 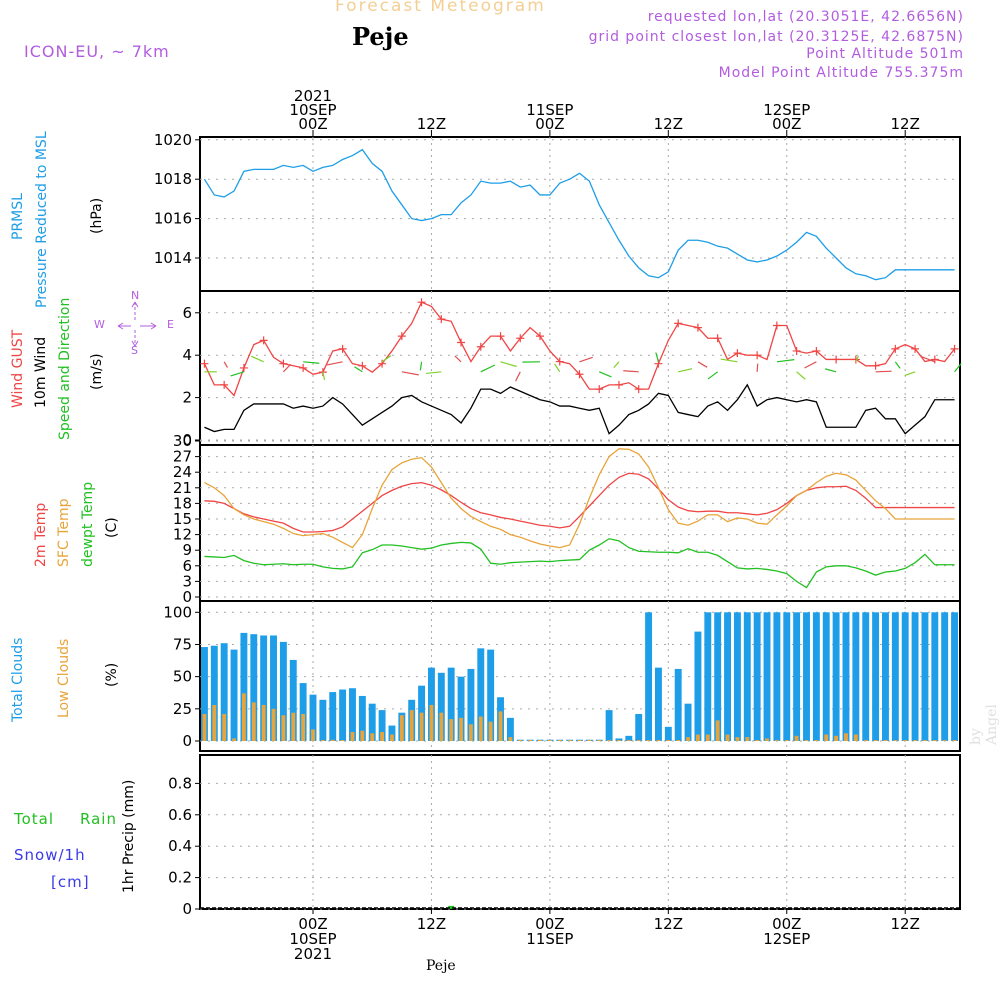 What do you see at coordinates (173, 140) in the screenshot?
I see `ytick-label-pressure: 1020` at bounding box center [173, 140].